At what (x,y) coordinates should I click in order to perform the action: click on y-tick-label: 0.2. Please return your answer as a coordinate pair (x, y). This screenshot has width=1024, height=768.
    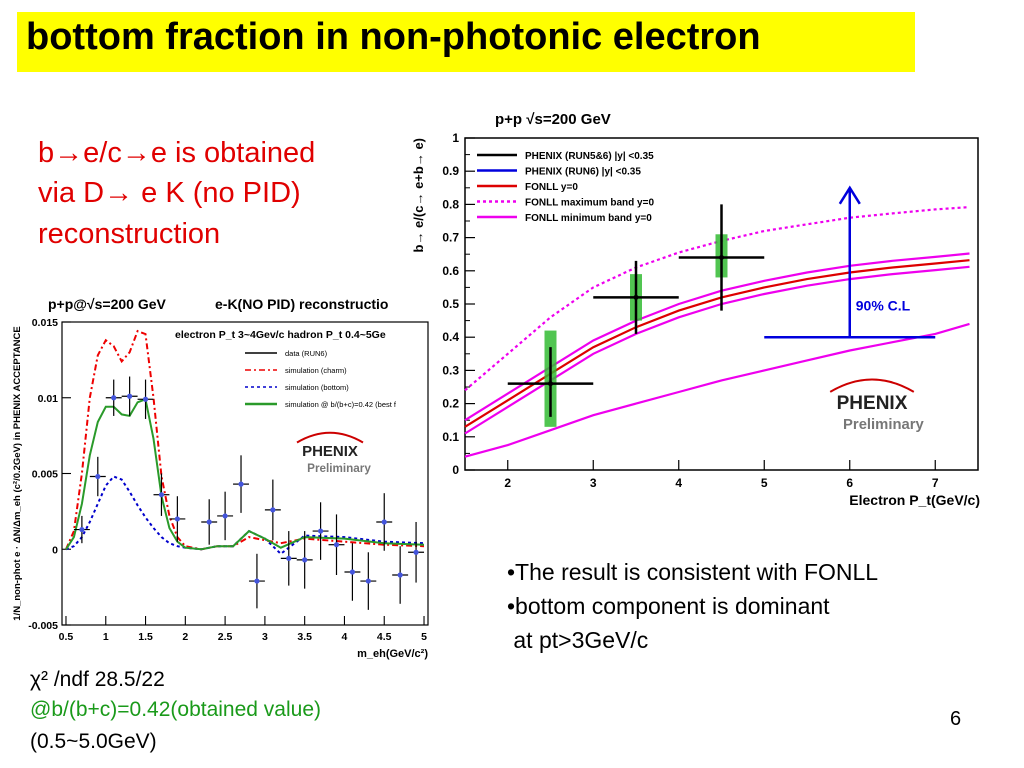
    Looking at the image, I should click on (450, 404).